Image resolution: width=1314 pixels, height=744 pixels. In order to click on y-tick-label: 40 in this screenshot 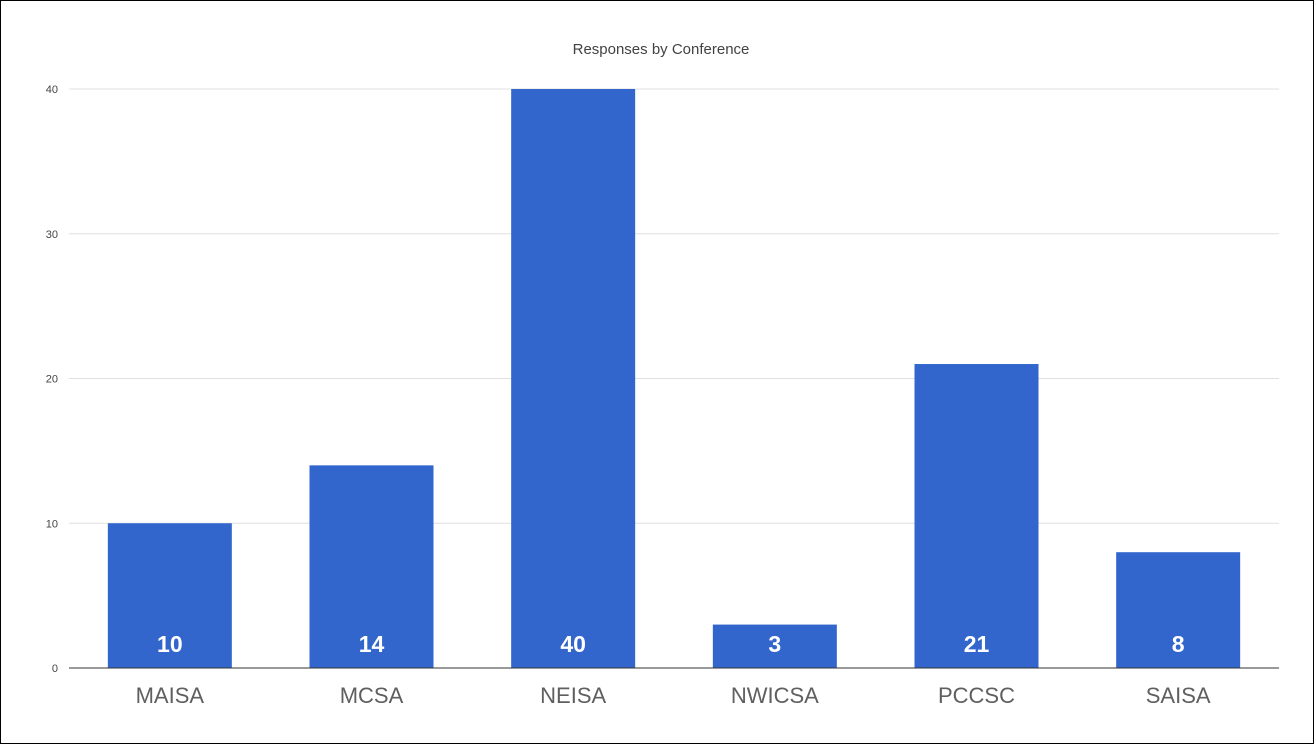, I will do `click(52, 90)`.